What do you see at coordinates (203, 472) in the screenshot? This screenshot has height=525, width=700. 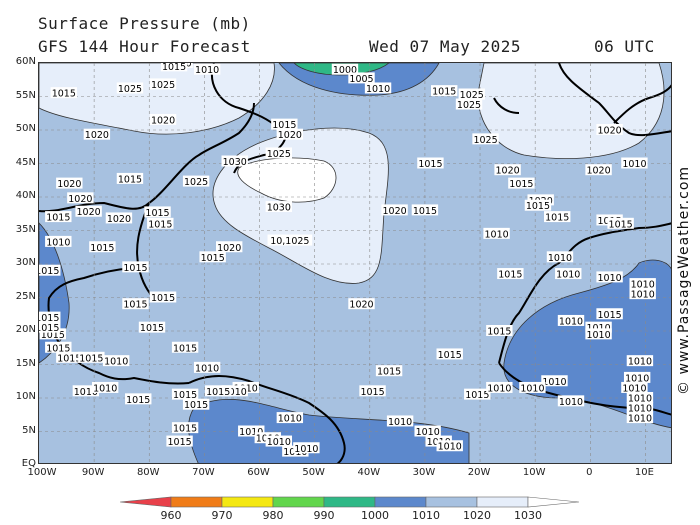 I see `longitude-label: 70W` at bounding box center [203, 472].